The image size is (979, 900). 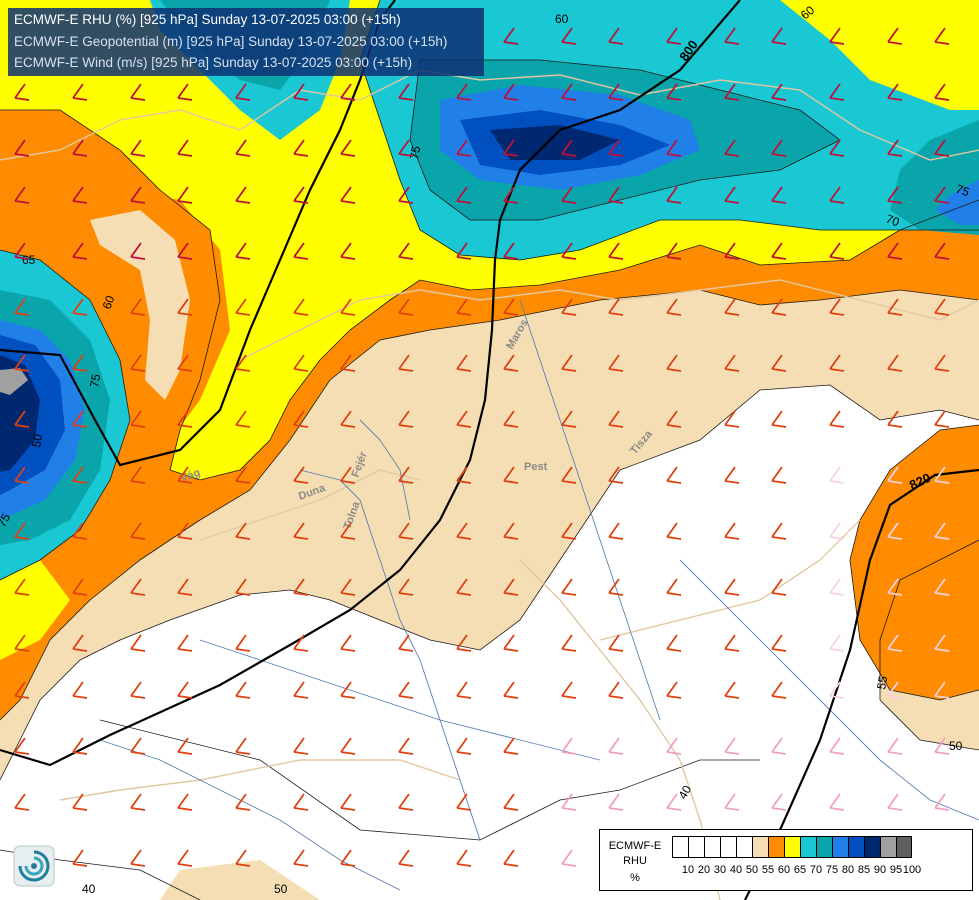 I want to click on legend-title-variable: RHU, so click(x=635, y=861).